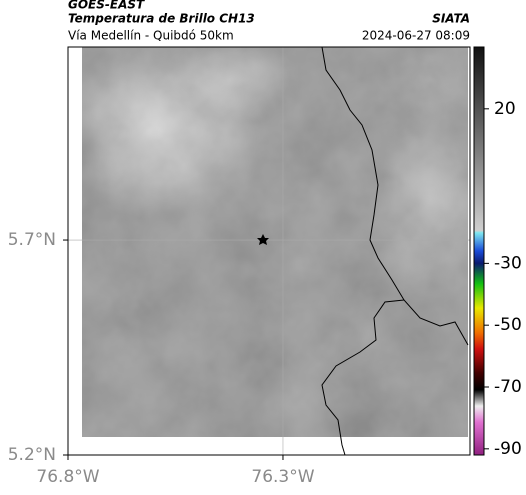 This screenshot has height=495, width=526. Describe the element at coordinates (32, 455) in the screenshot. I see `y-tick-label: 5.2°N` at that location.